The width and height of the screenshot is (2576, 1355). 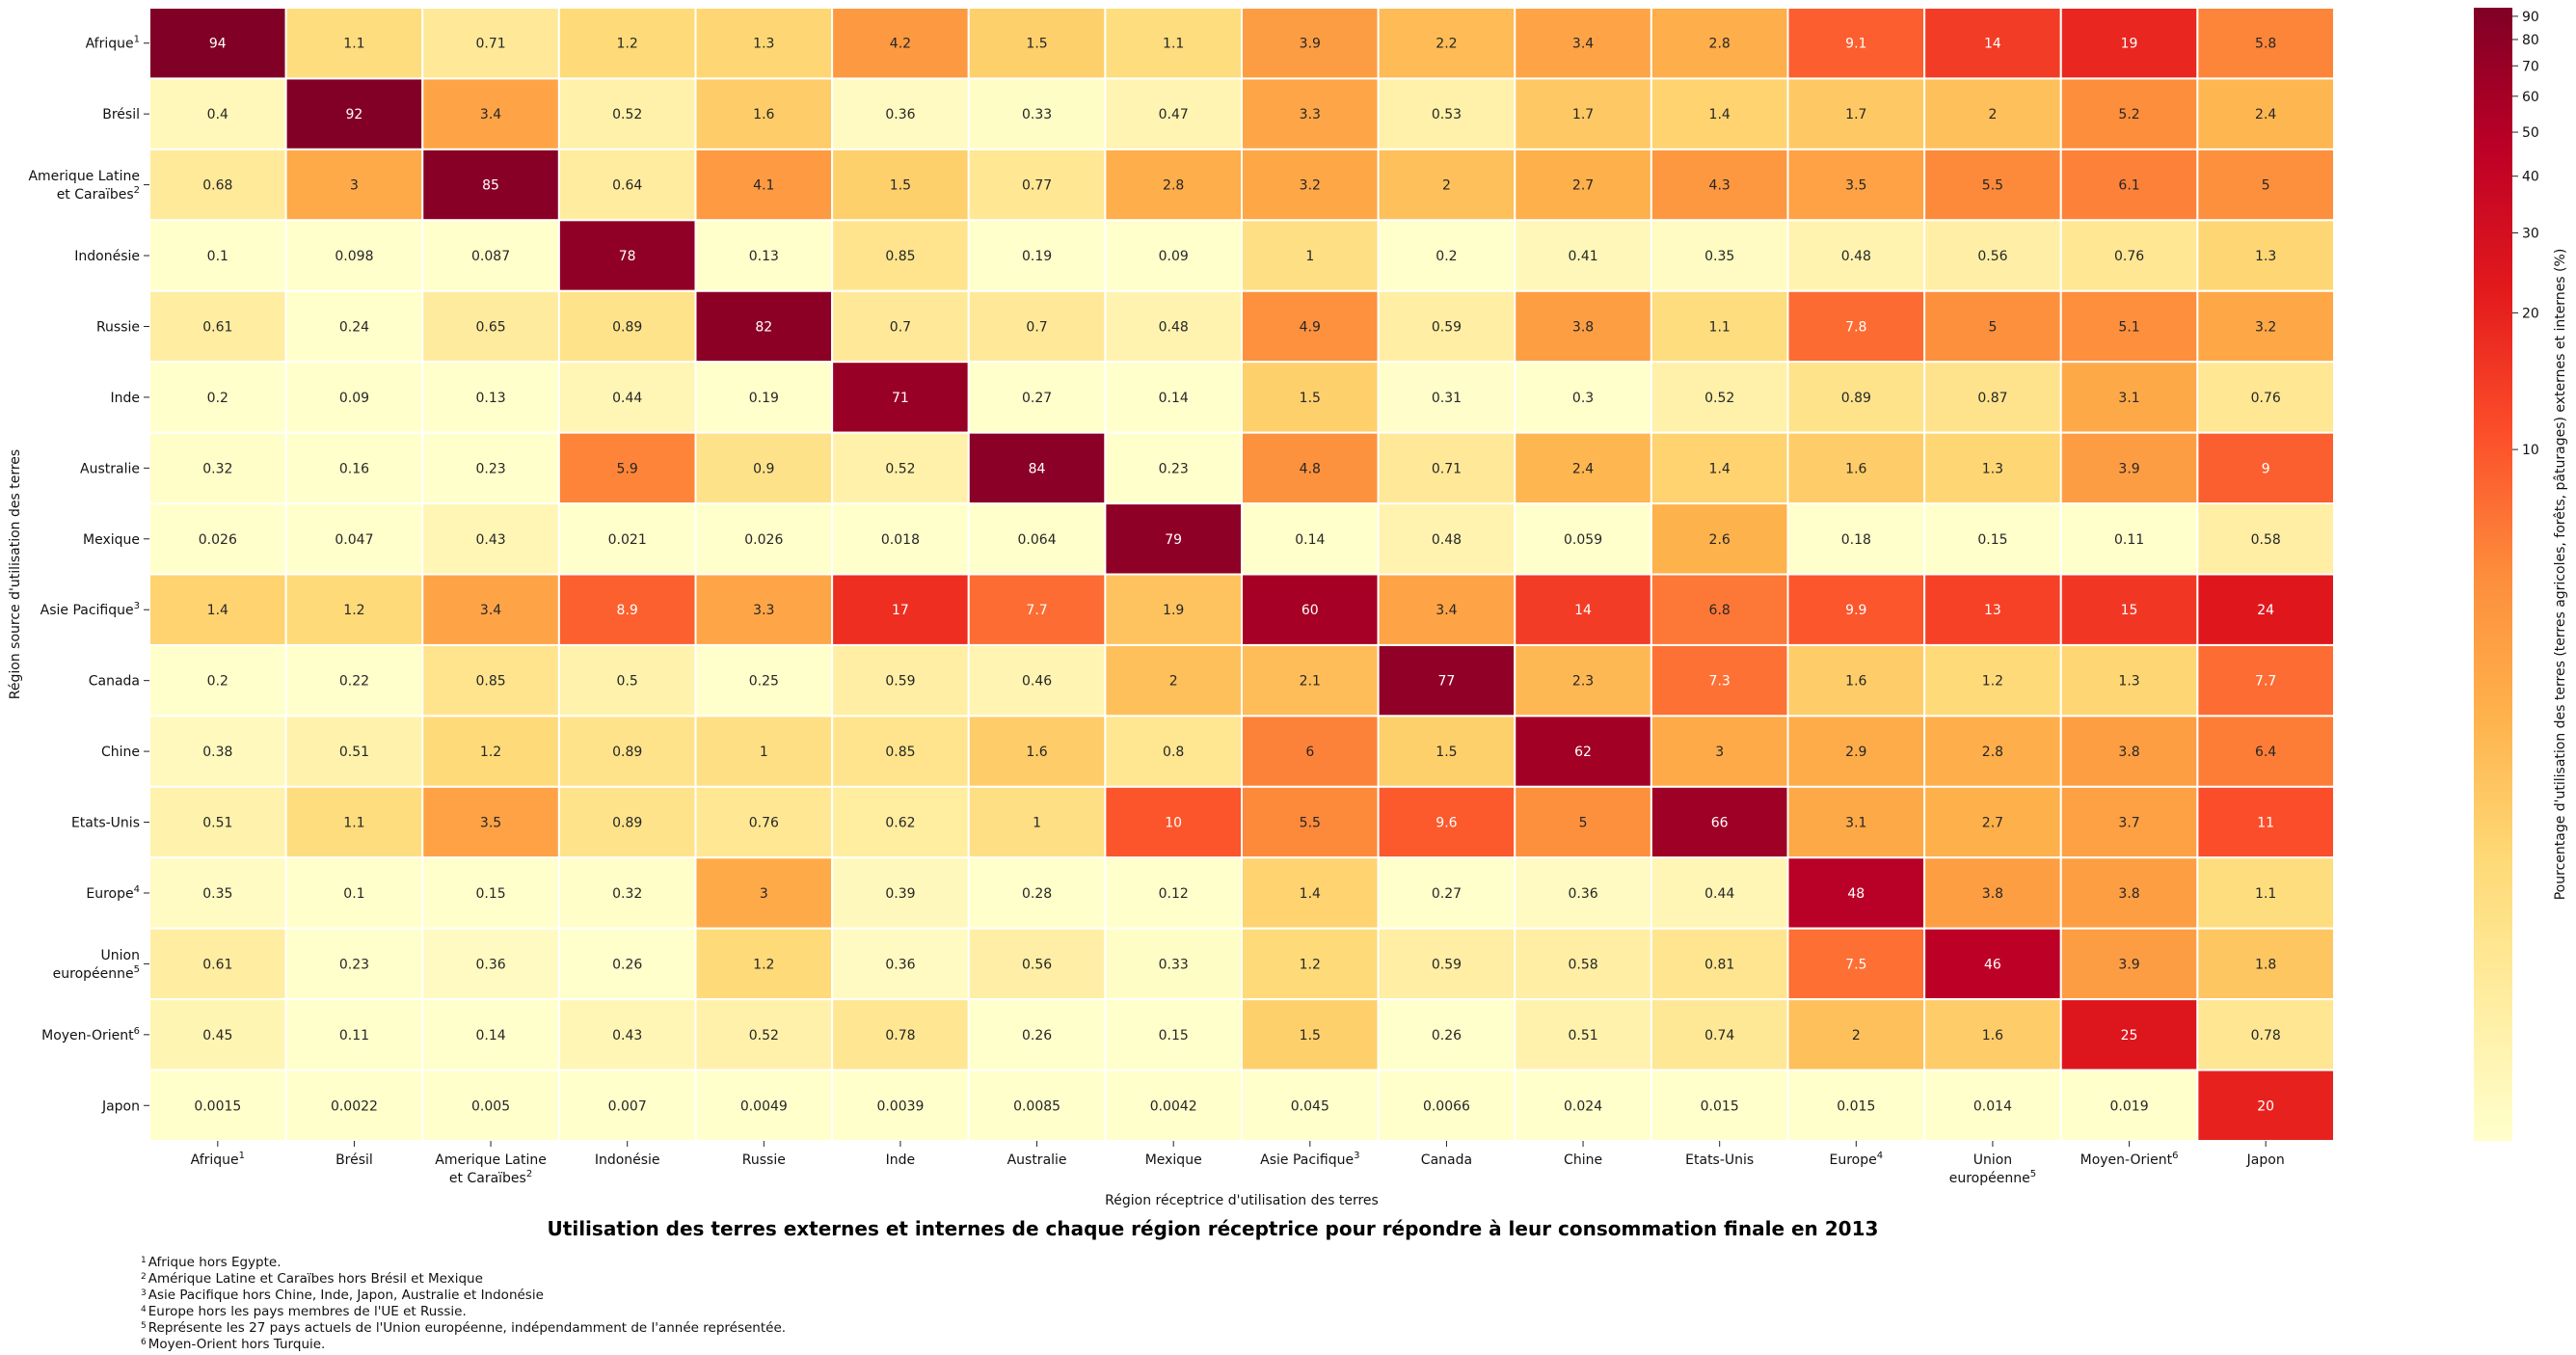 What do you see at coordinates (1037, 114) in the screenshot?
I see `cell-value-label: 0.33` at bounding box center [1037, 114].